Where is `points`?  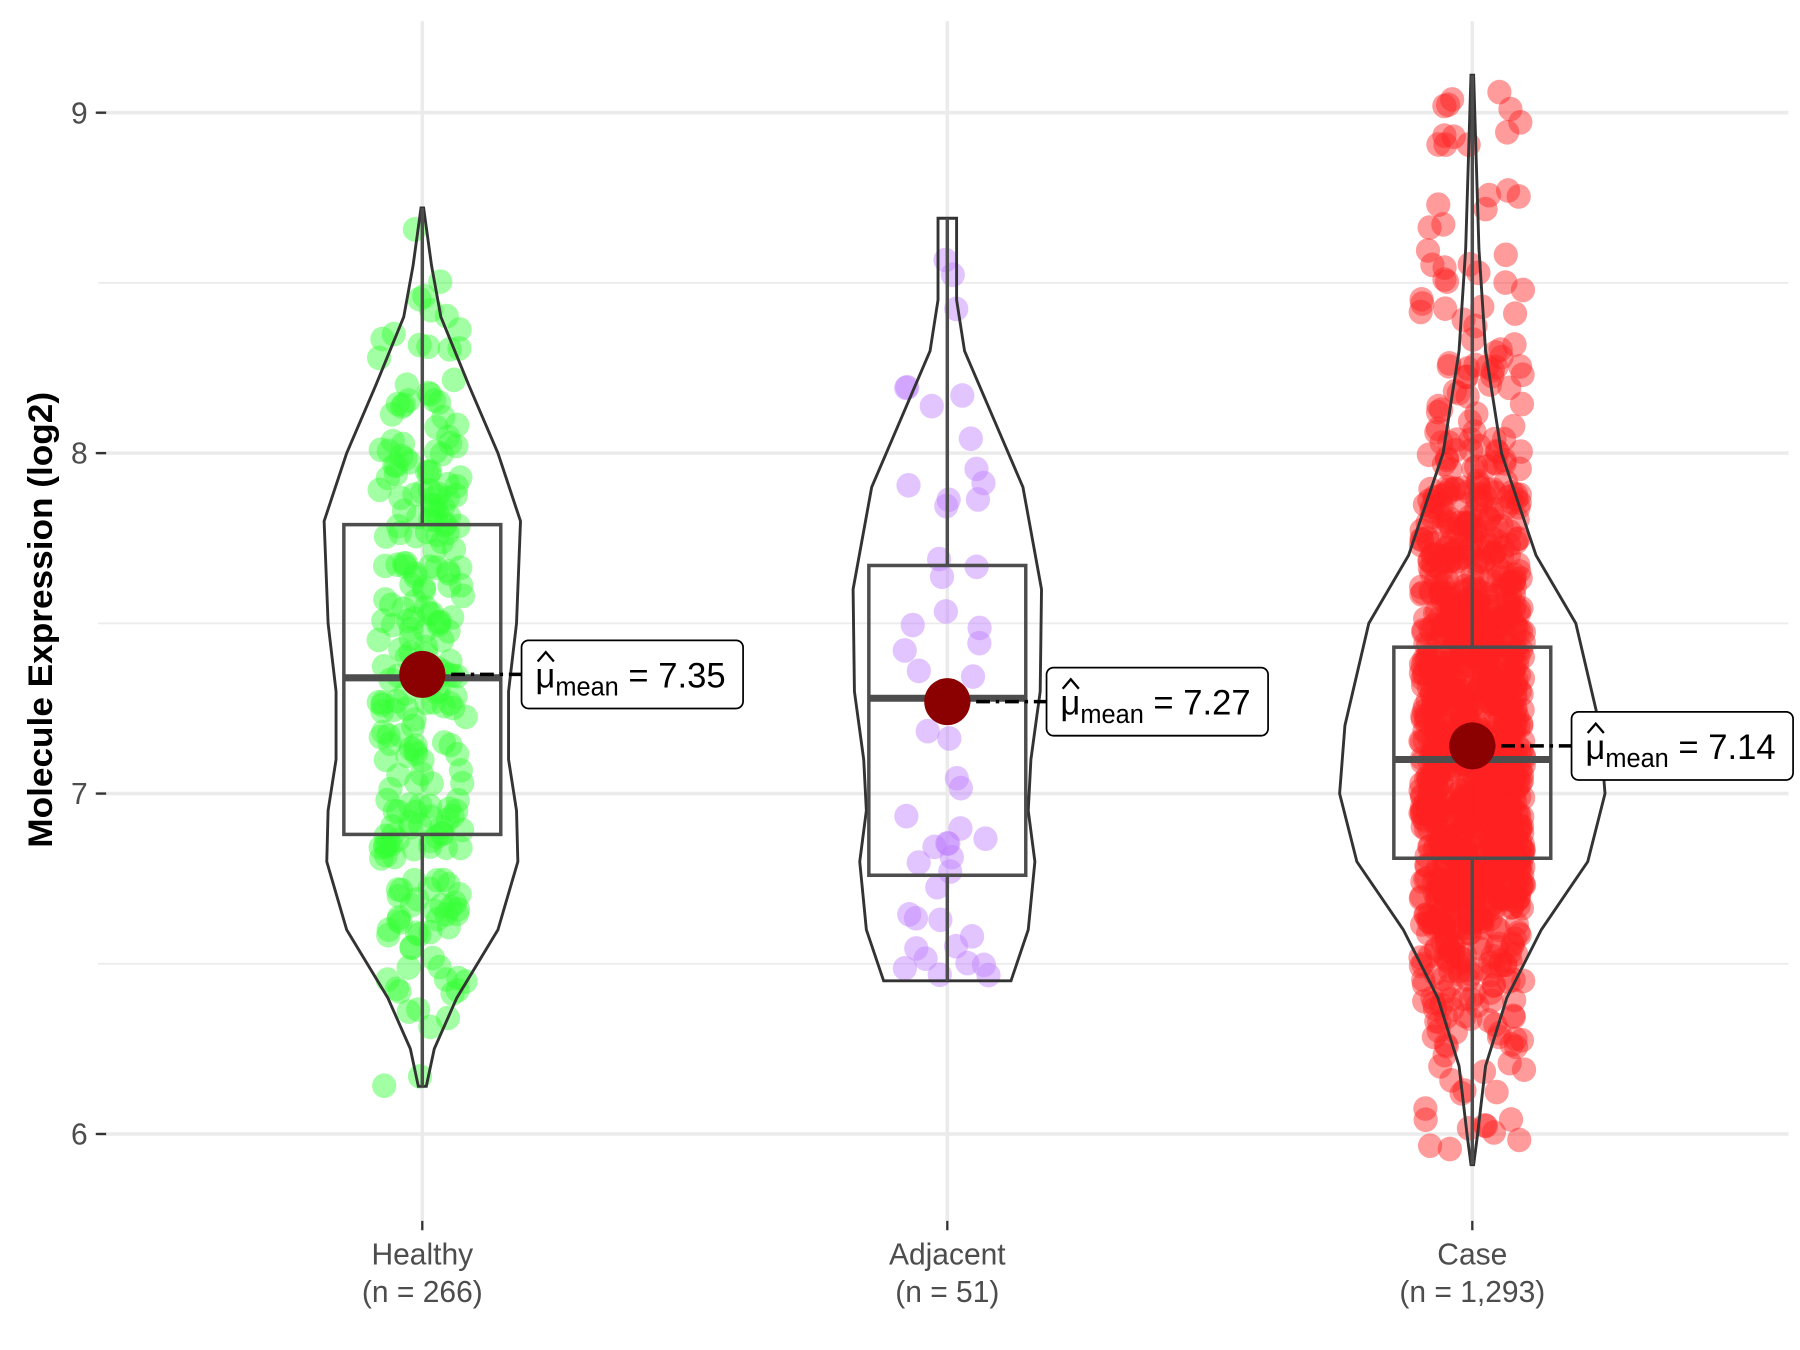 points is located at coordinates (1472, 620).